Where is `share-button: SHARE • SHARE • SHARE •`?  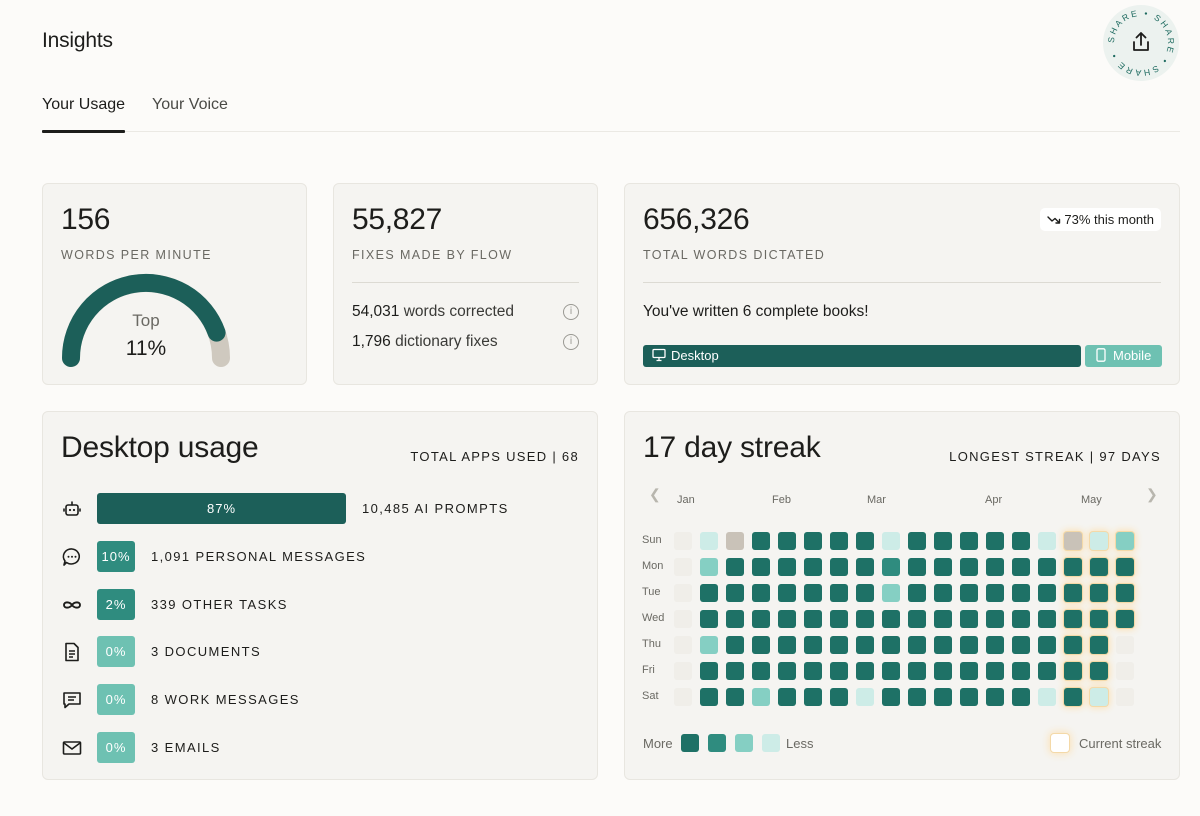 share-button: SHARE • SHARE • SHARE • is located at coordinates (1141, 43).